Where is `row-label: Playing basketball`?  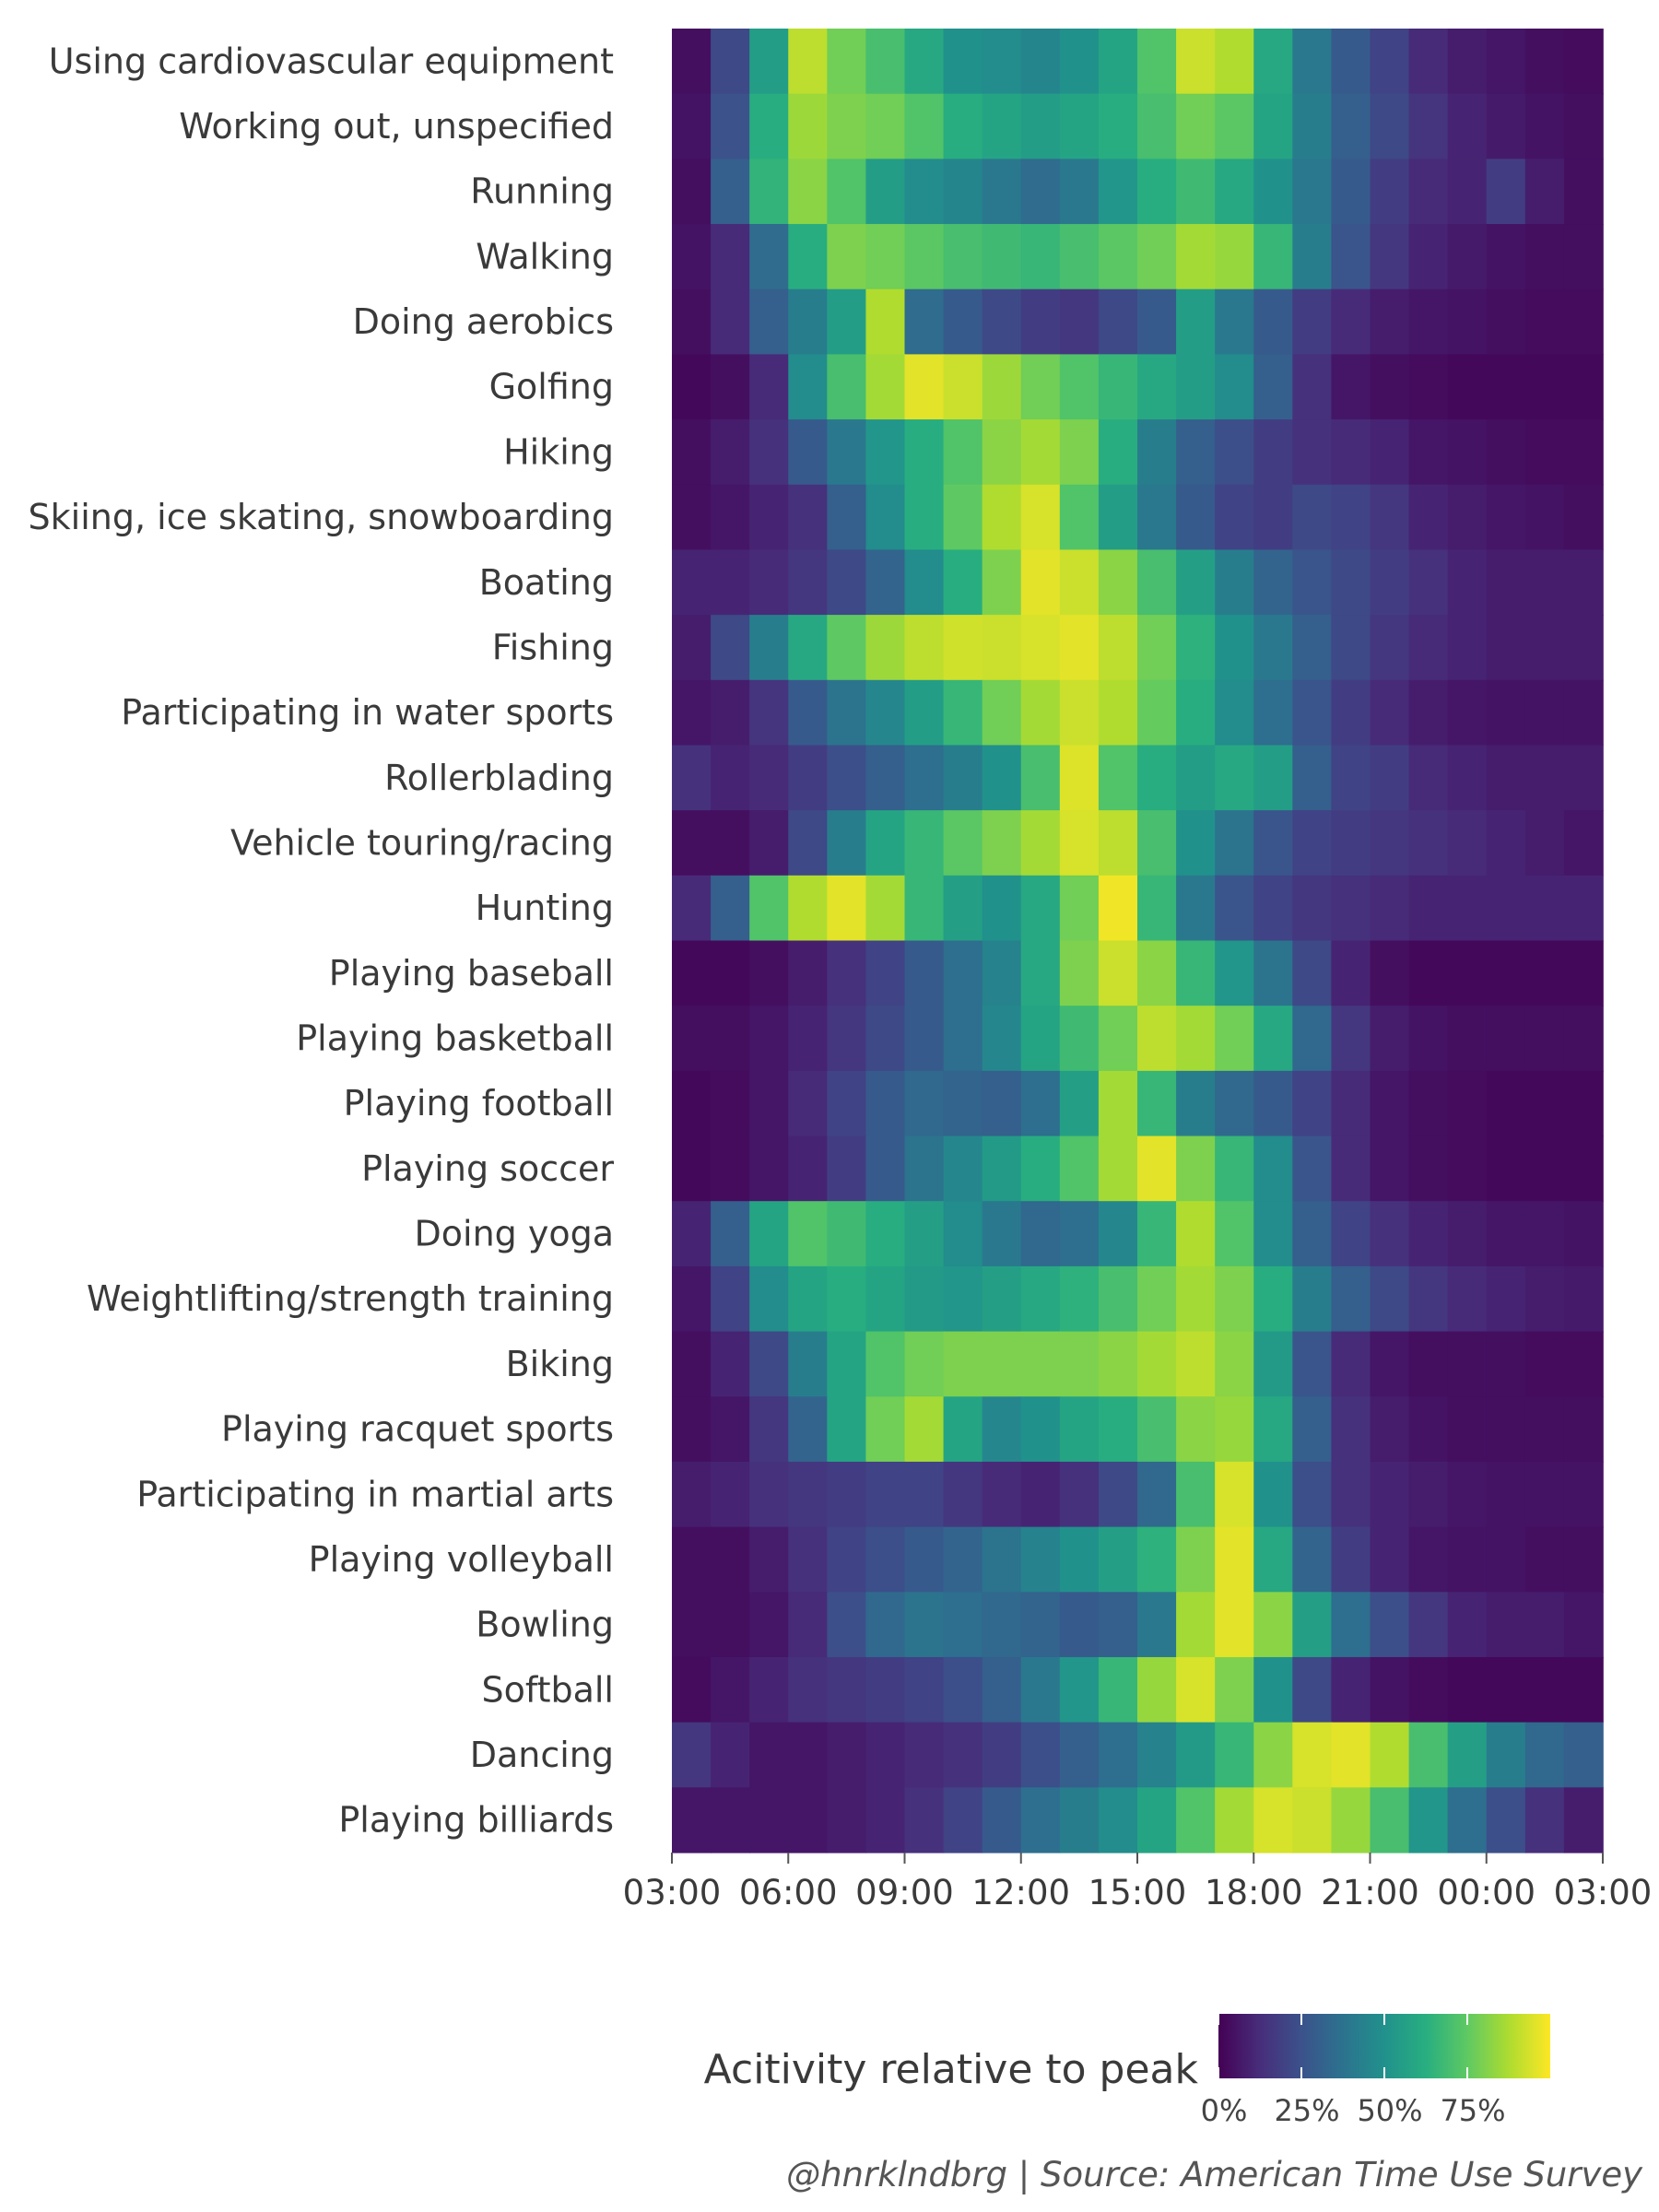
row-label: Playing basketball is located at coordinates (455, 1038).